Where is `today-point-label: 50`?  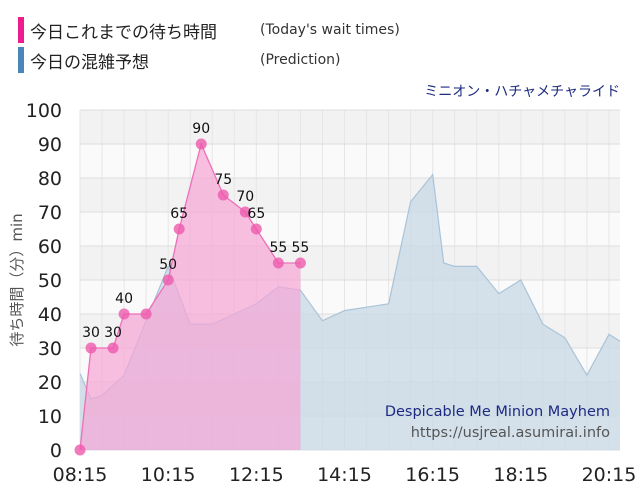
today-point-label: 50 is located at coordinates (168, 265).